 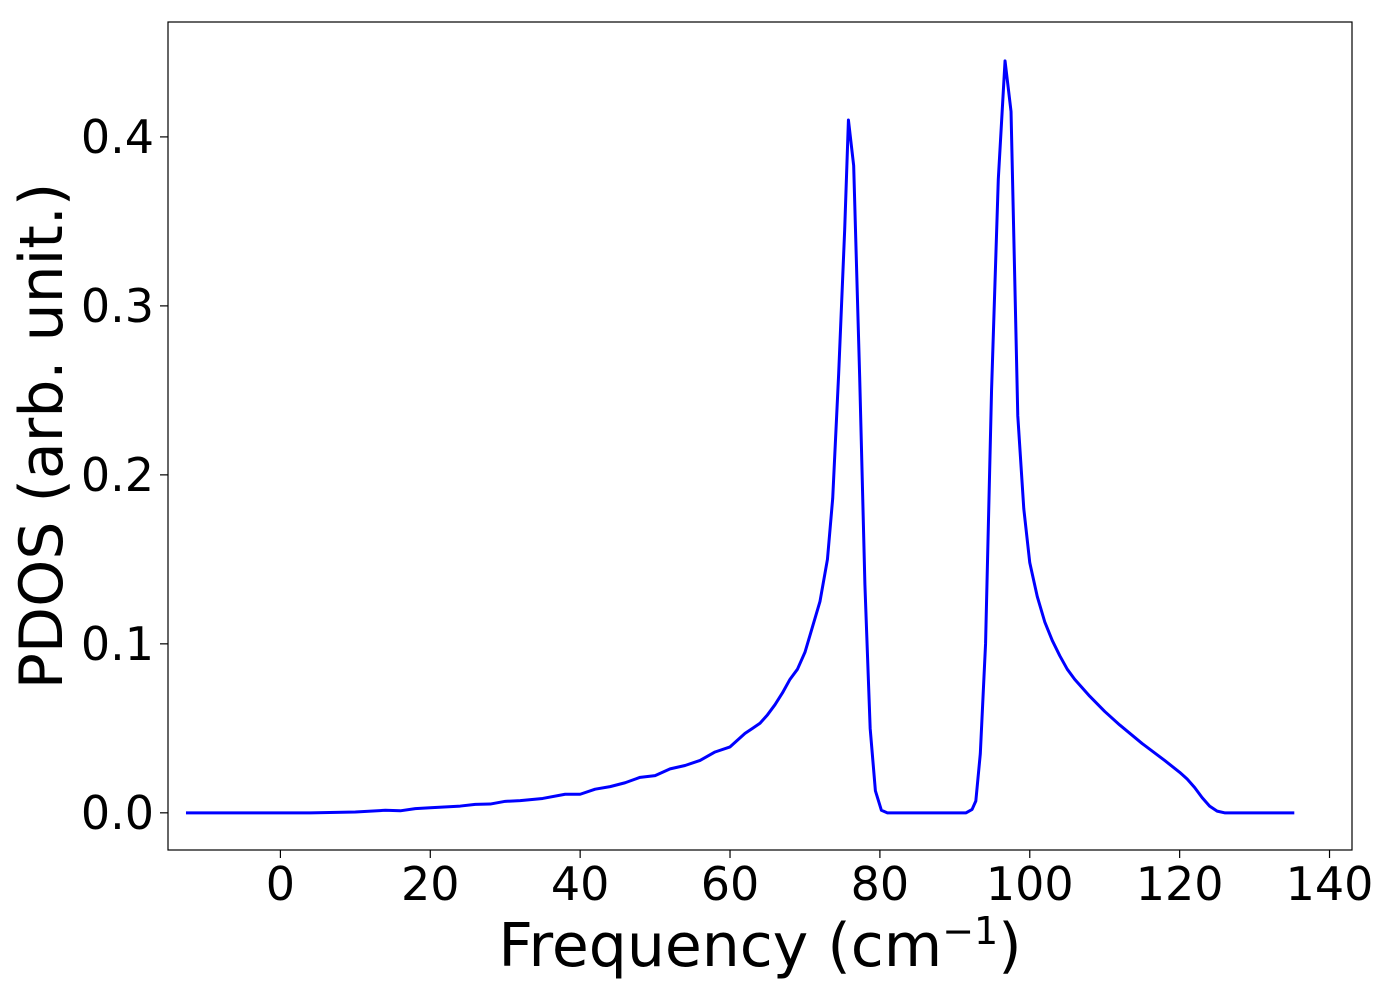 I want to click on x-axis-ticks: 0 20 40 60 80 100 120 140, so click(x=820, y=880).